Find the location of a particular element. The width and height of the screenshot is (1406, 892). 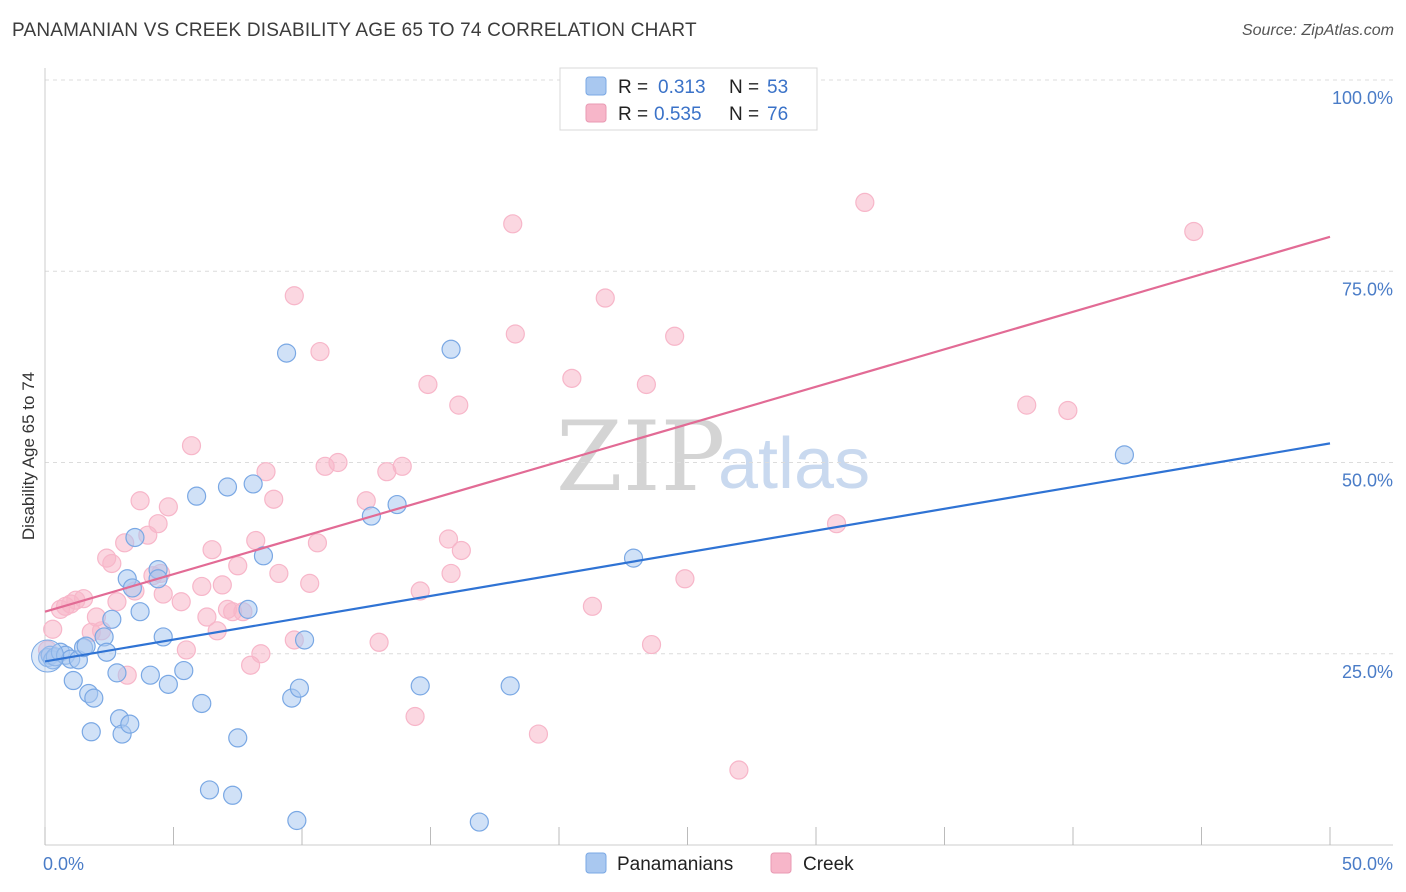

y-tick-labels: 25.0% 50.0% 75.0% 100.0% is located at coordinates (1362, 385).